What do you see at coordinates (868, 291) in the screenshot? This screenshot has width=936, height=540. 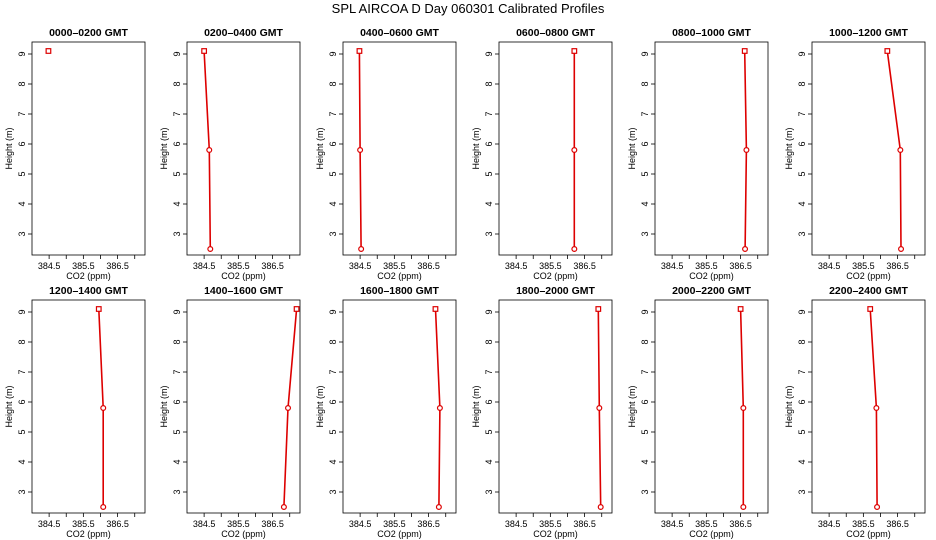 I see `panel-title: 2200–2400 GMT` at bounding box center [868, 291].